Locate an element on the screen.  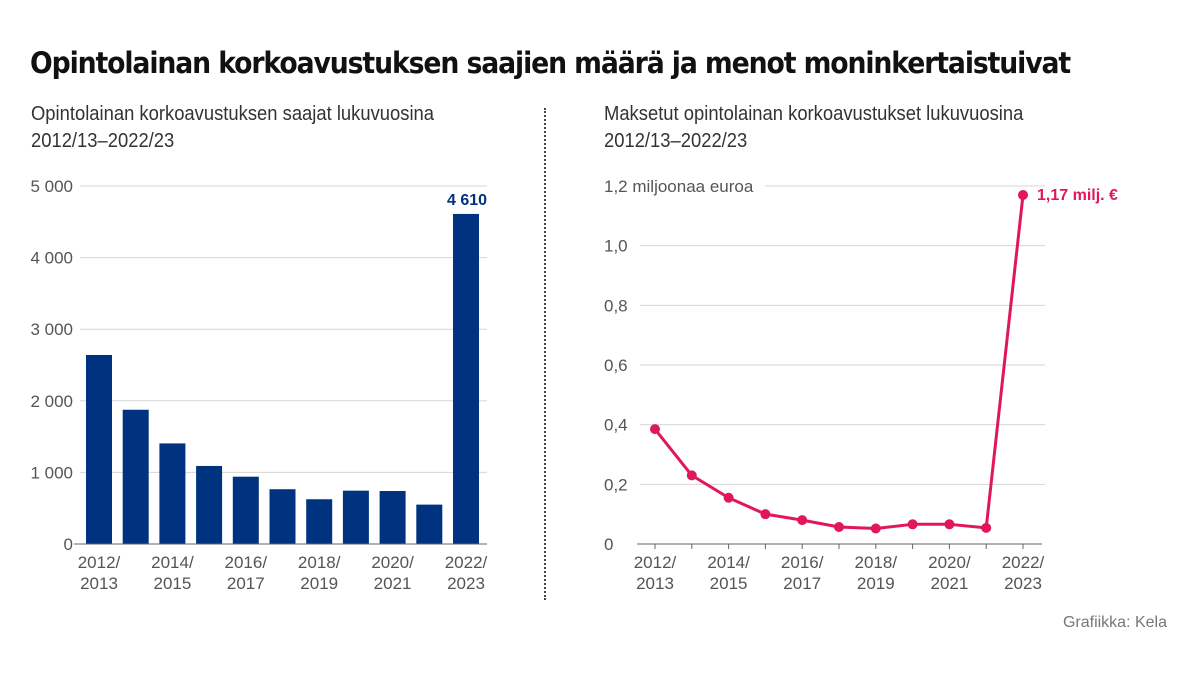
right-x-tick-label-line-1: 2020/ is located at coordinates (949, 562).